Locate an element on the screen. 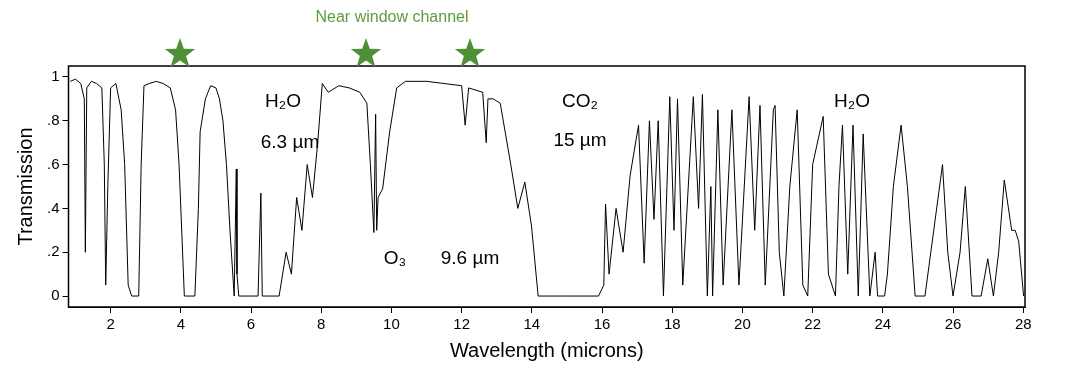 The image size is (1070, 371). y-tick-label: 1 is located at coordinates (55, 76).